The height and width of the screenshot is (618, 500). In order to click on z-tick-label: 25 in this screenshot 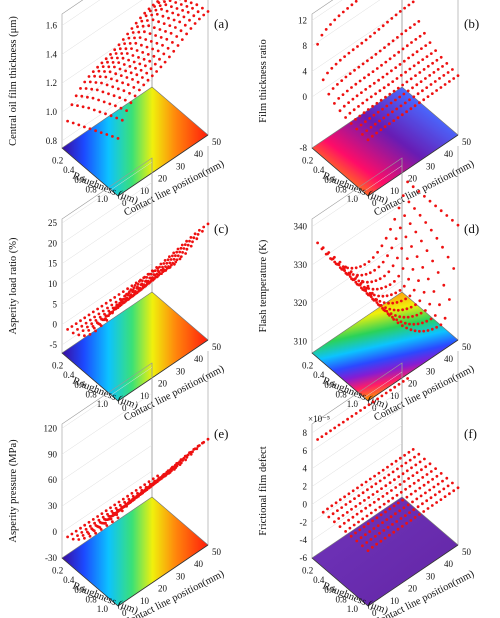, I will do `click(53, 223)`.